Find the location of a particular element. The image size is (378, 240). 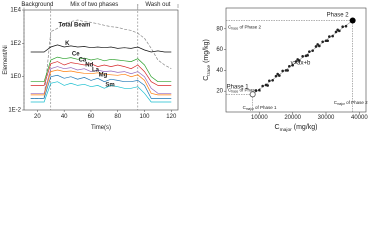

phase-label: Phase 1 is located at coordinates (238, 87).